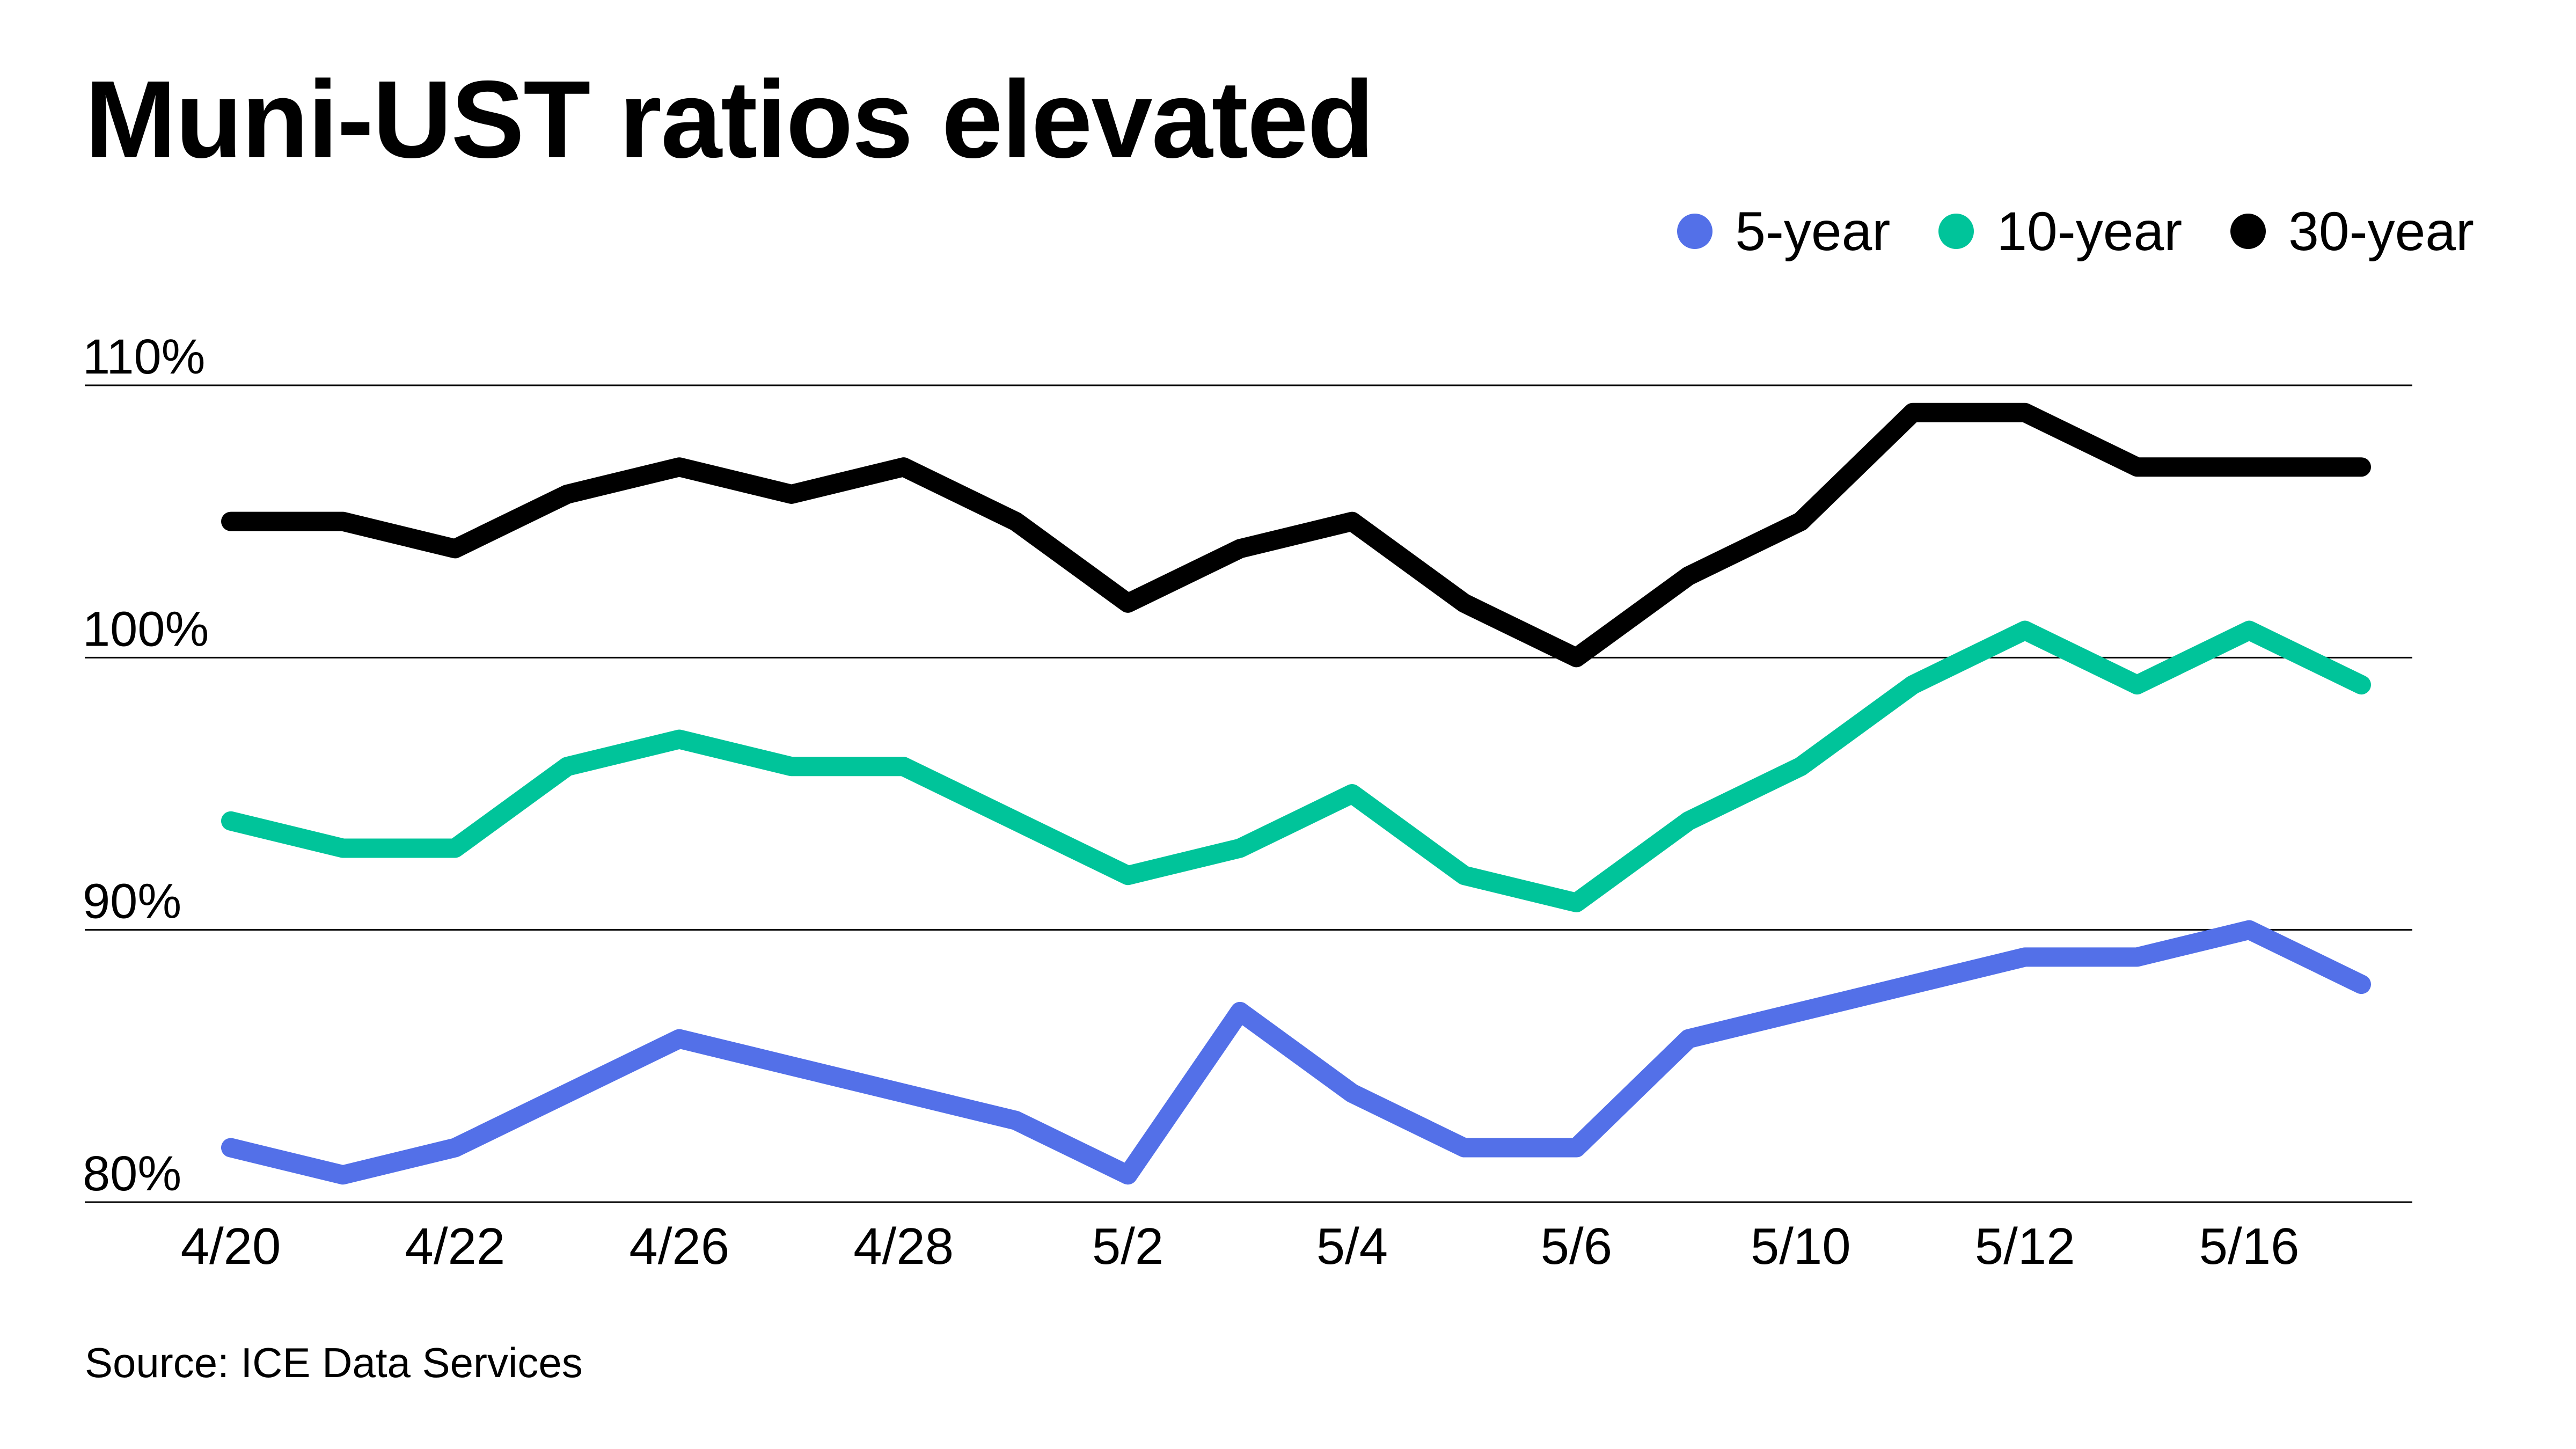  Describe the element at coordinates (1956, 231) in the screenshot. I see `legend-dot-10-year` at that location.